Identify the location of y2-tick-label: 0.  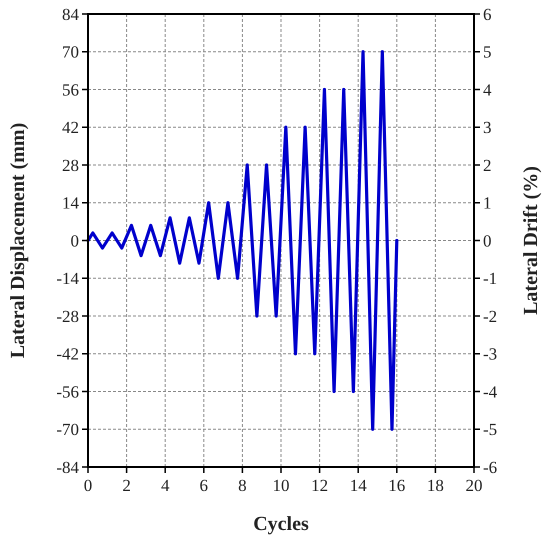
(487, 240).